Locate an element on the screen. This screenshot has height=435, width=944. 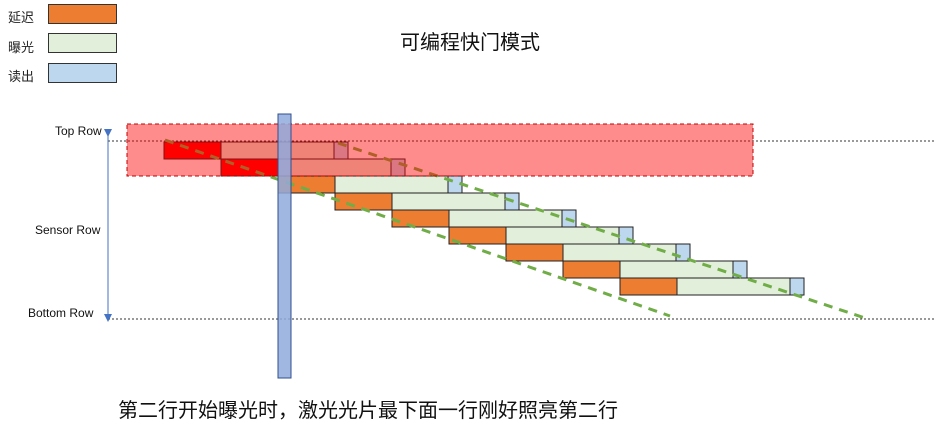
legend-swatch-delay is located at coordinates (82, 14).